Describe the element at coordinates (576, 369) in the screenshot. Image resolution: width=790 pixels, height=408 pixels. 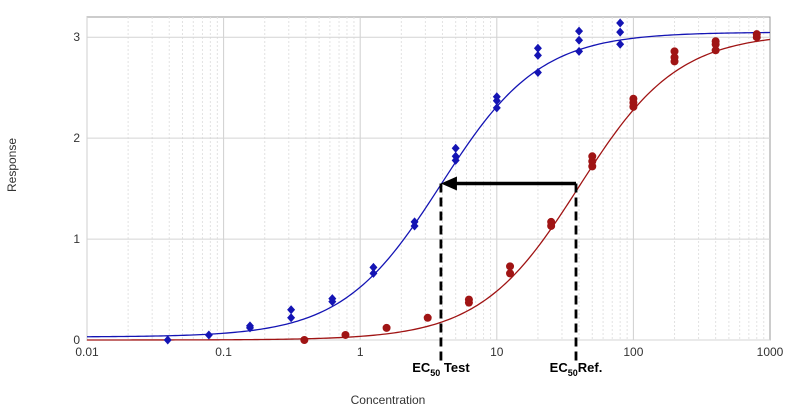
I see `ec50-ref-label: EC50Ref.` at that location.